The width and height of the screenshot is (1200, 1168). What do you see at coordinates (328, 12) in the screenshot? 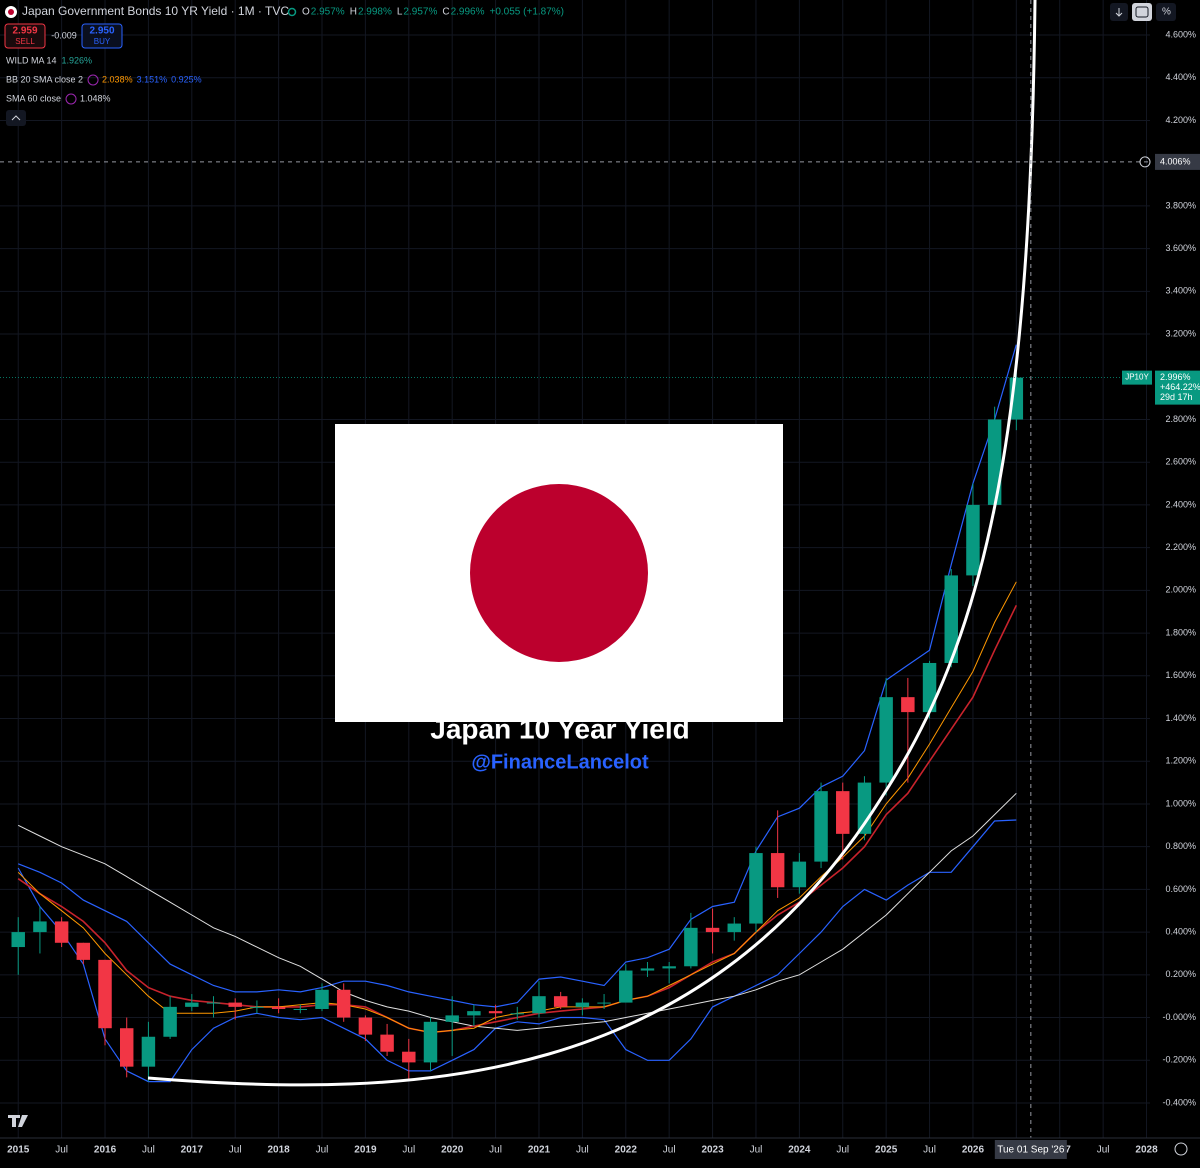
I see `ohlc-value: 2.957%` at bounding box center [328, 12].